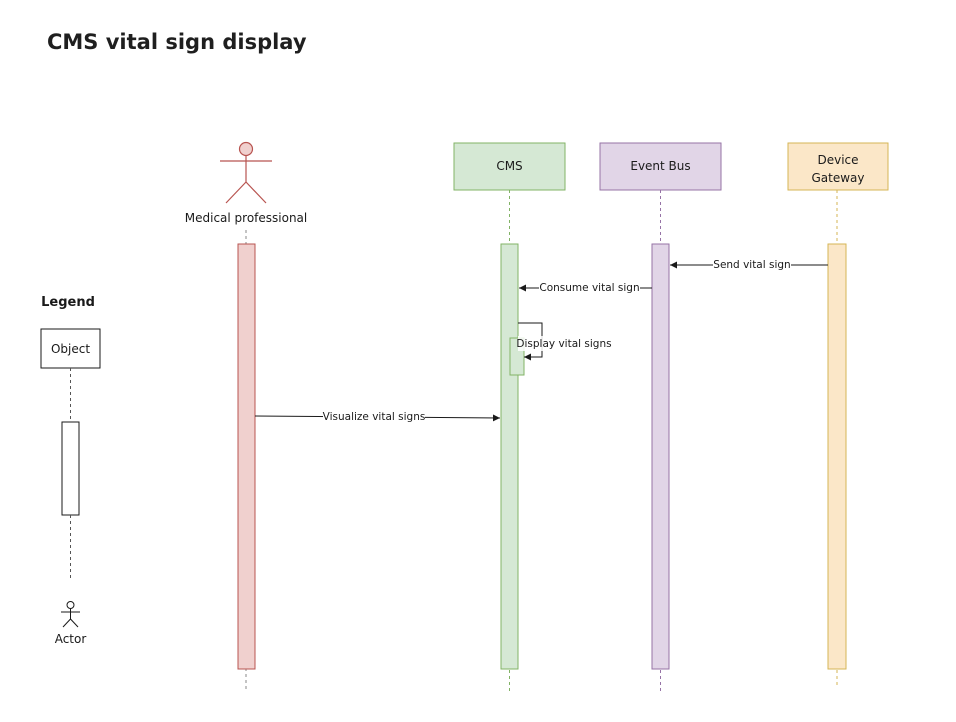 The height and width of the screenshot is (722, 956). I want to click on legend: Legend Object Actor, so click(70, 470).